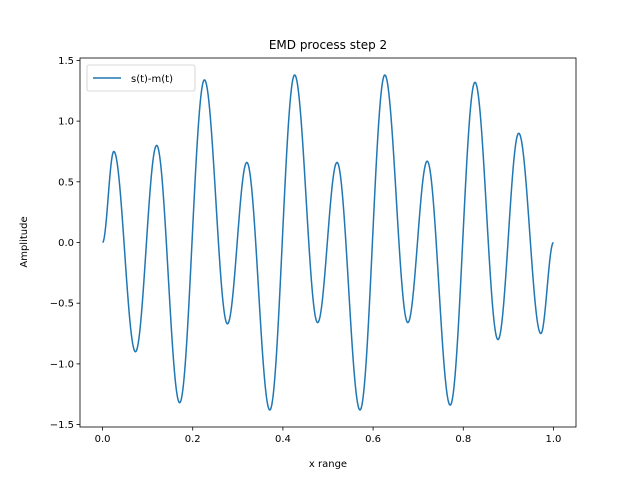  Describe the element at coordinates (328, 436) in the screenshot. I see `x-axis: 0.0 0.2 0.4 0.6 0.8 1.0` at that location.